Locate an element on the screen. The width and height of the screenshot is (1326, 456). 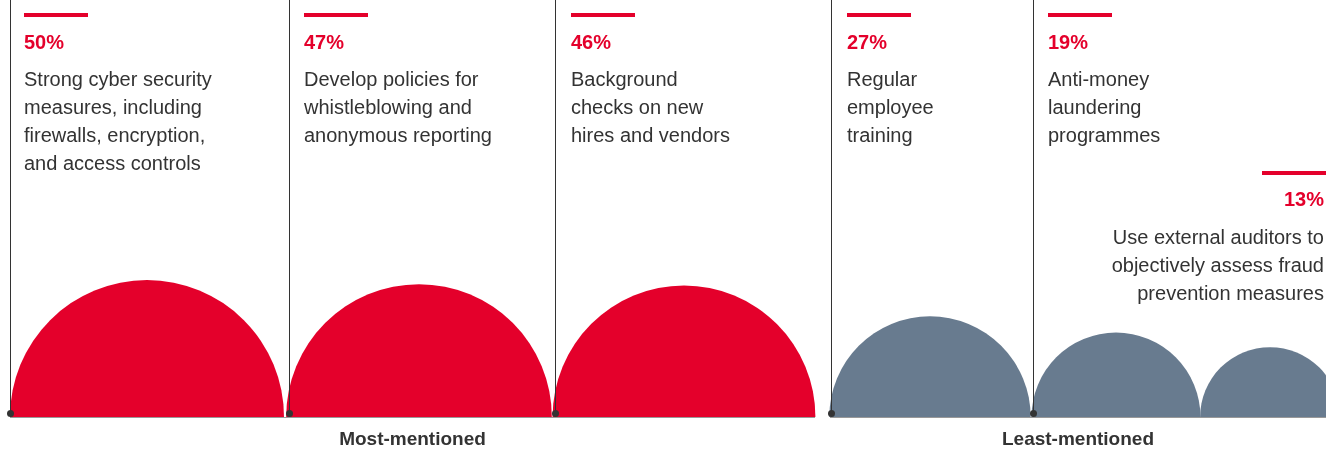
text: Least-mentioned is located at coordinates (1078, 439).